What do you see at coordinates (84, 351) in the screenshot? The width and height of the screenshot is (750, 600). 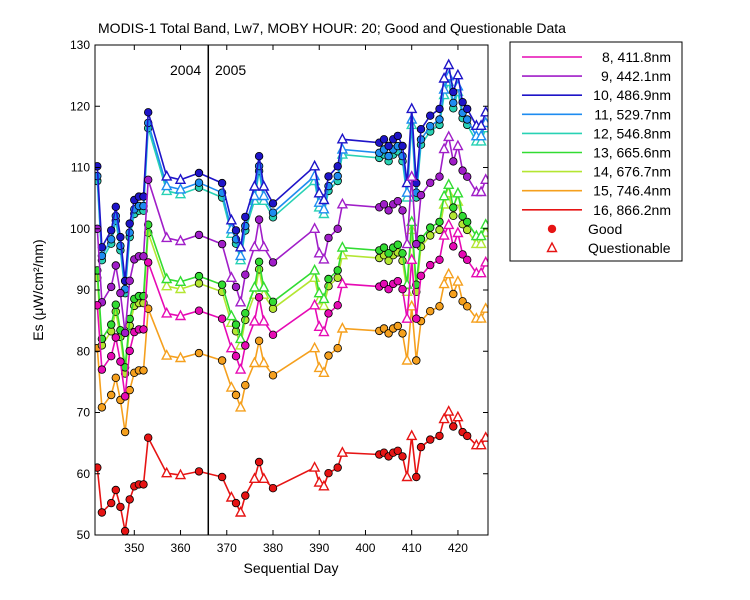 I see `y-tick-label: 80` at bounding box center [84, 351].